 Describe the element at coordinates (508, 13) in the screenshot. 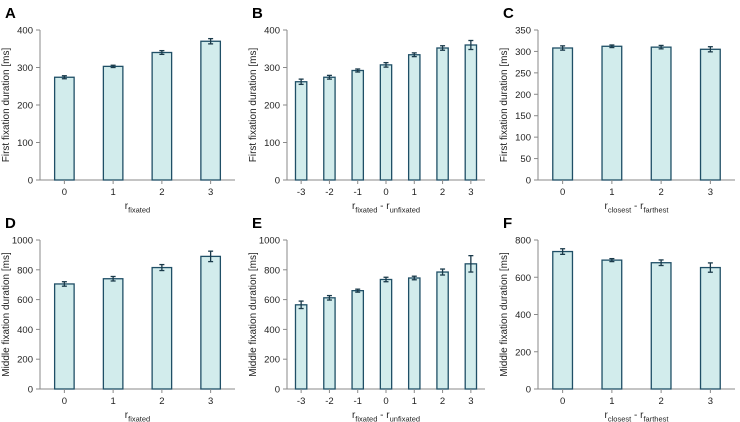

I see `panel-letter: C` at that location.